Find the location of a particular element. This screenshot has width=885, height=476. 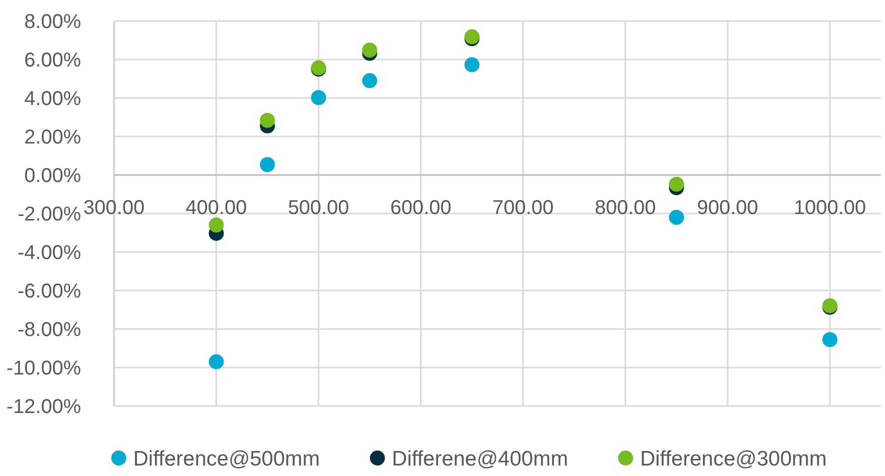

x-tick-label: 400.00 is located at coordinates (216, 208).